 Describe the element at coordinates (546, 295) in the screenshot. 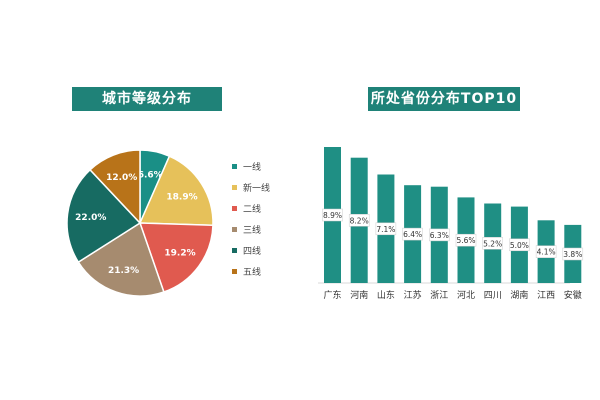

I see `bar-category-label-9: 江西` at that location.